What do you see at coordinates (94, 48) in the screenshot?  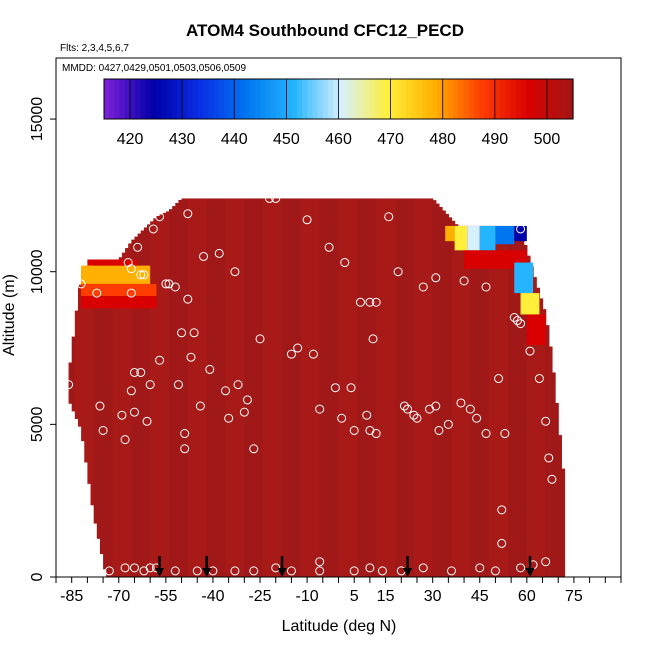 I see `flights-subtitle: Flts: 2,3,4,5,6,7` at bounding box center [94, 48].